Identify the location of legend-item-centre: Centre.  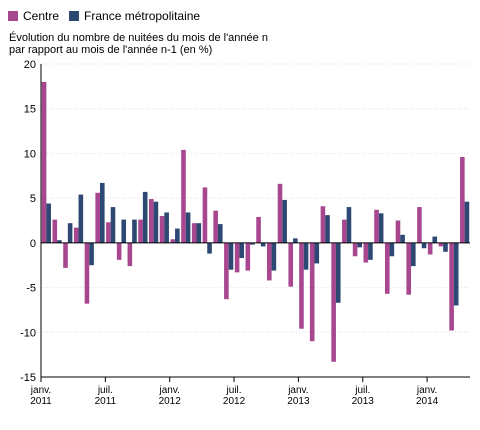
(33, 16).